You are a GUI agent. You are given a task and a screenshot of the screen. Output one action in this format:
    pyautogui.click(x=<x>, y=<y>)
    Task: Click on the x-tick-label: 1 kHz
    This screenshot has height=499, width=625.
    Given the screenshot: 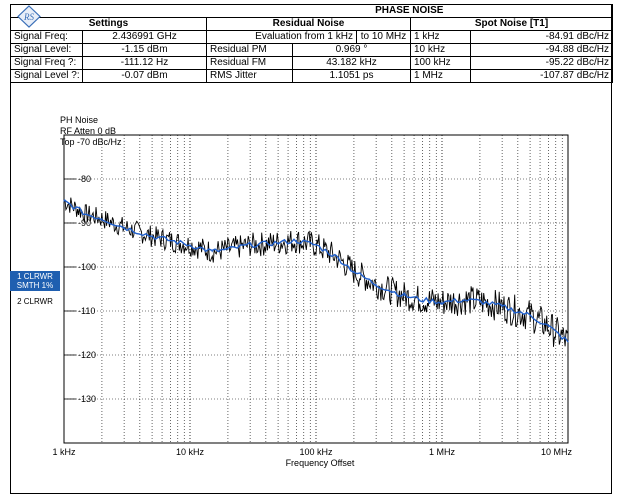 What is the action you would take?
    pyautogui.click(x=64, y=452)
    